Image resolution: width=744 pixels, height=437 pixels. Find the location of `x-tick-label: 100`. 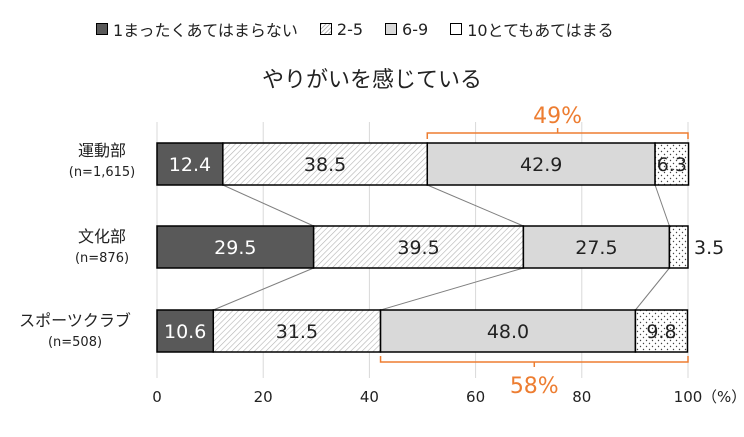

x-tick-label: 100 is located at coordinates (688, 397).